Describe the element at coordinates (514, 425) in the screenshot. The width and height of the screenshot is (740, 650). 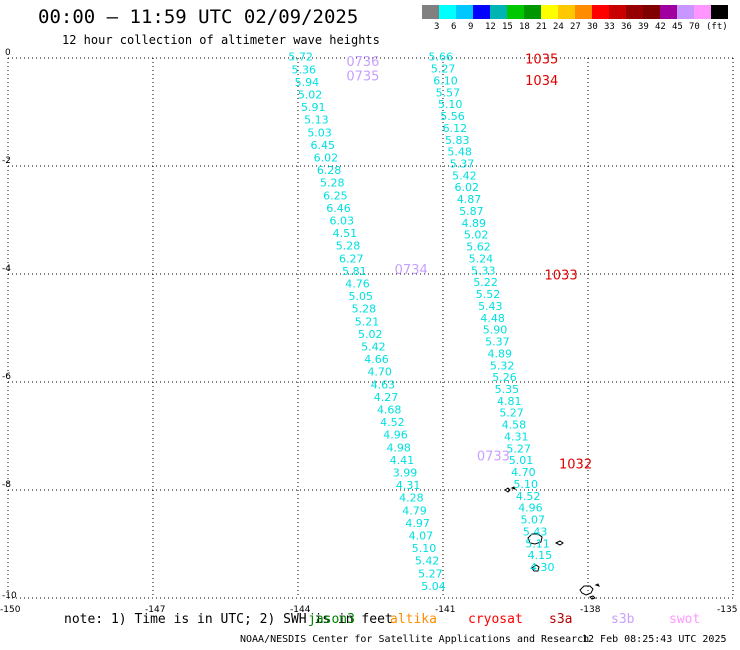
I see `swh-value-label: 4.58` at that location.